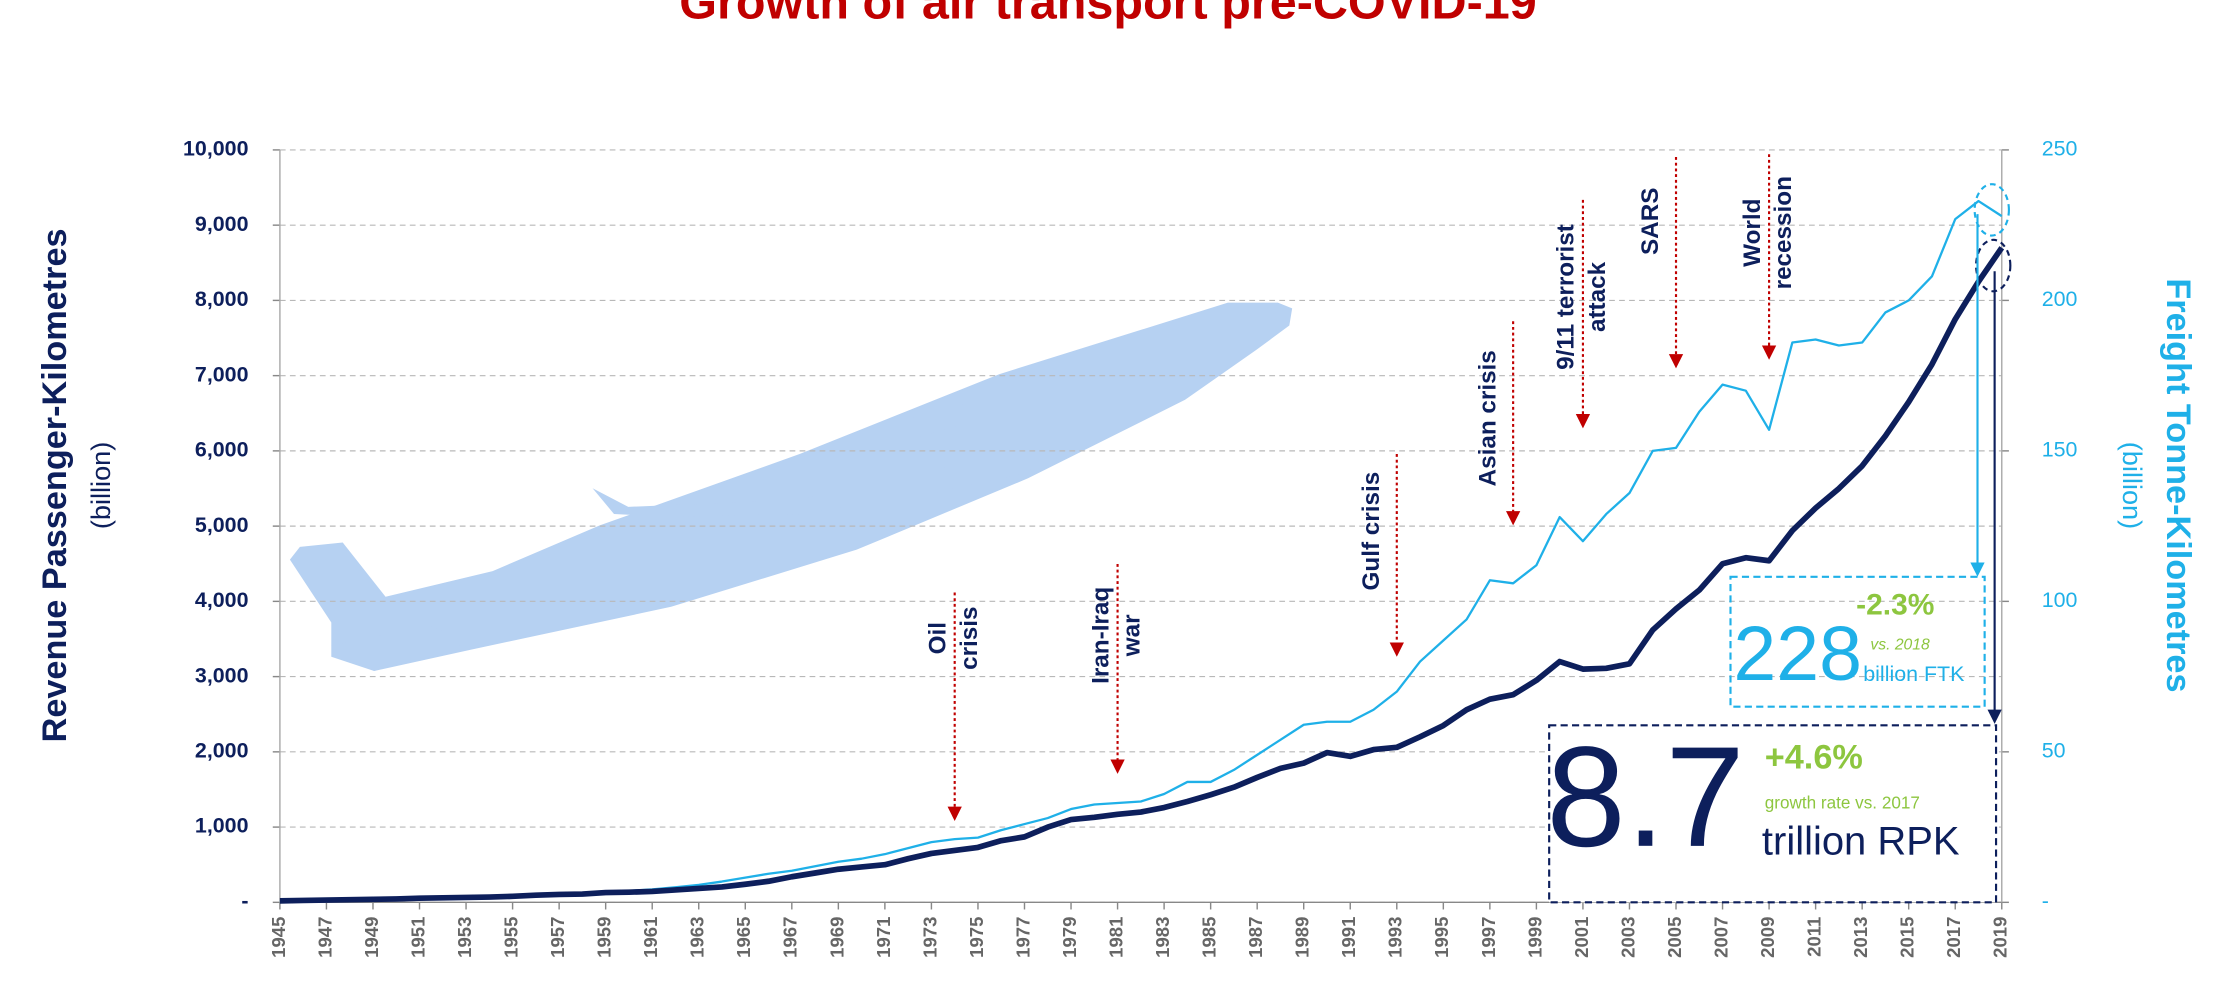 This screenshot has width=2216, height=986. Describe the element at coordinates (324, 937) in the screenshot. I see `x-tick-label: 1947` at that location.